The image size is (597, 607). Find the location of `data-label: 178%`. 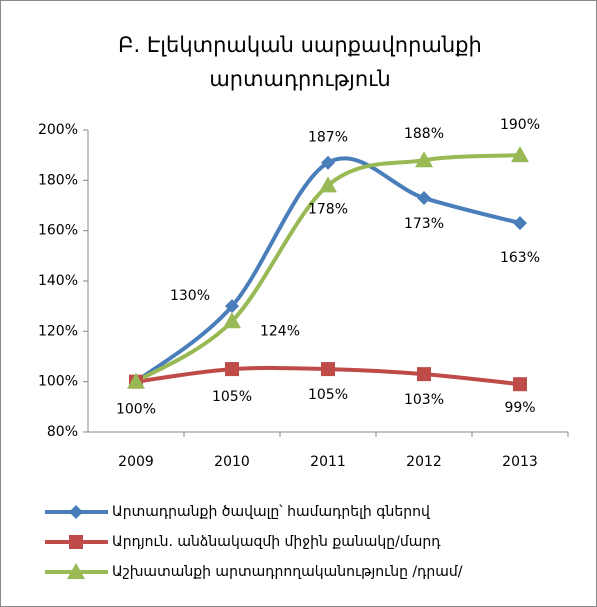

data-label: 178% is located at coordinates (328, 209).